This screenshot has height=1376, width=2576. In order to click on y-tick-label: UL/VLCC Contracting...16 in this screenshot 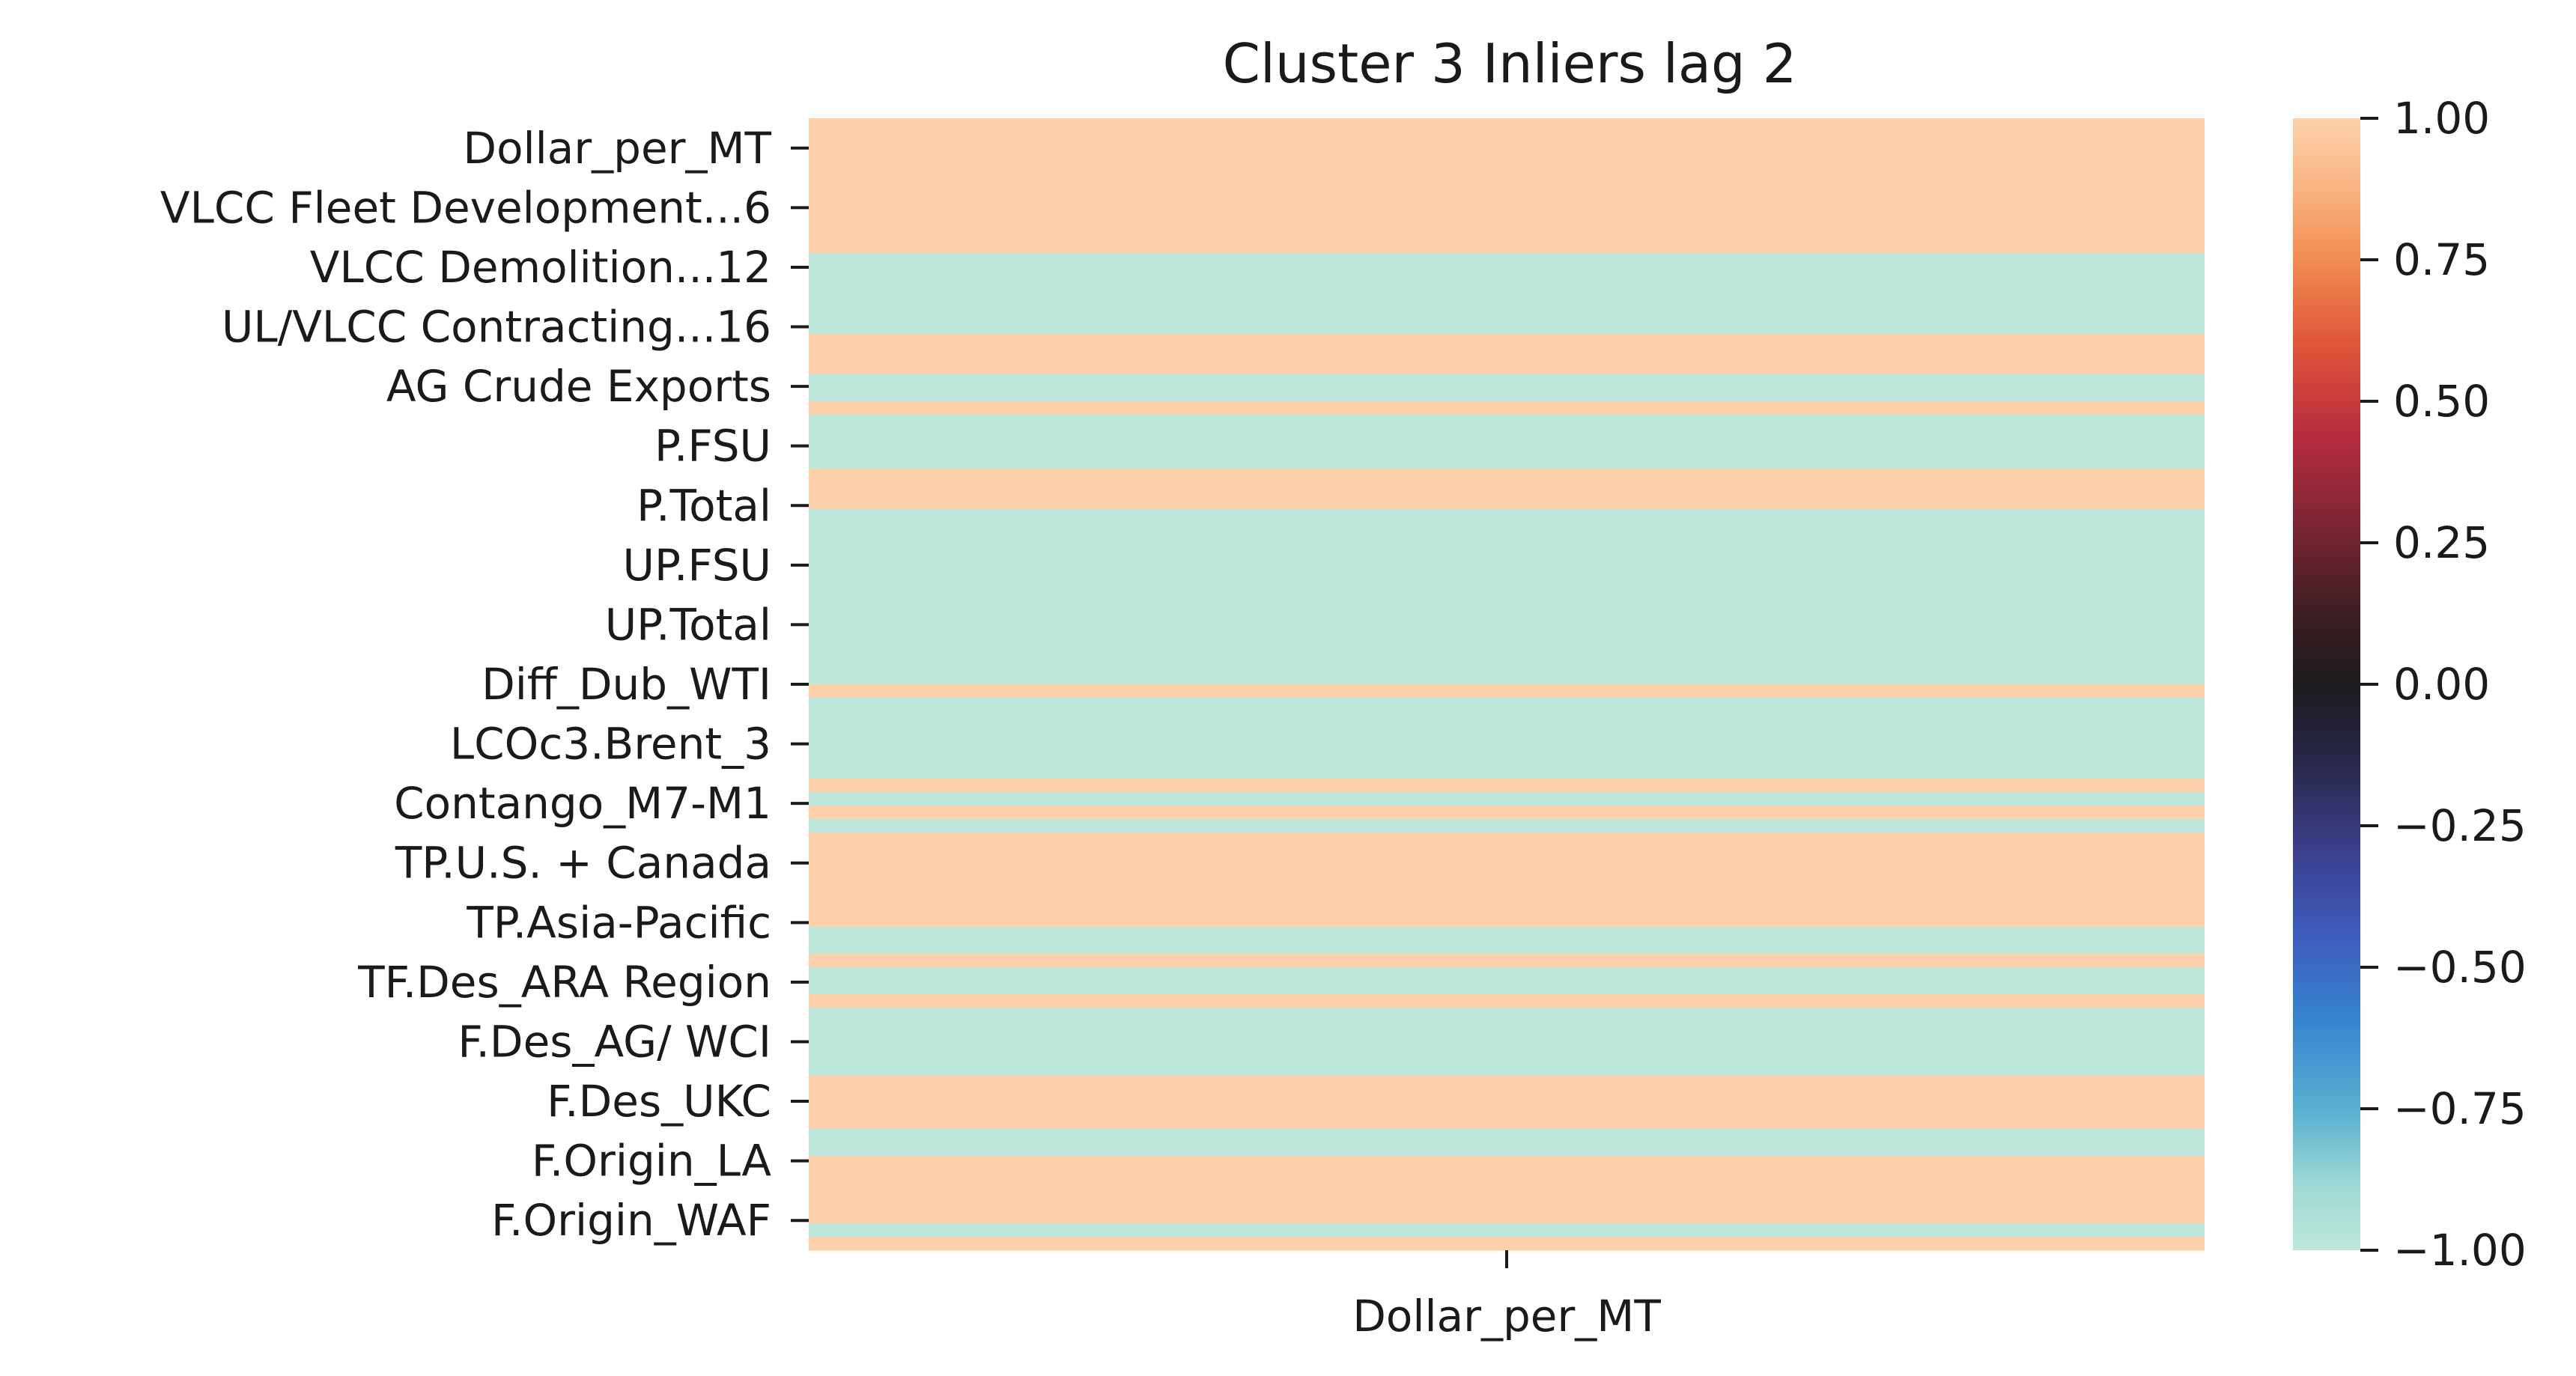, I will do `click(496, 328)`.